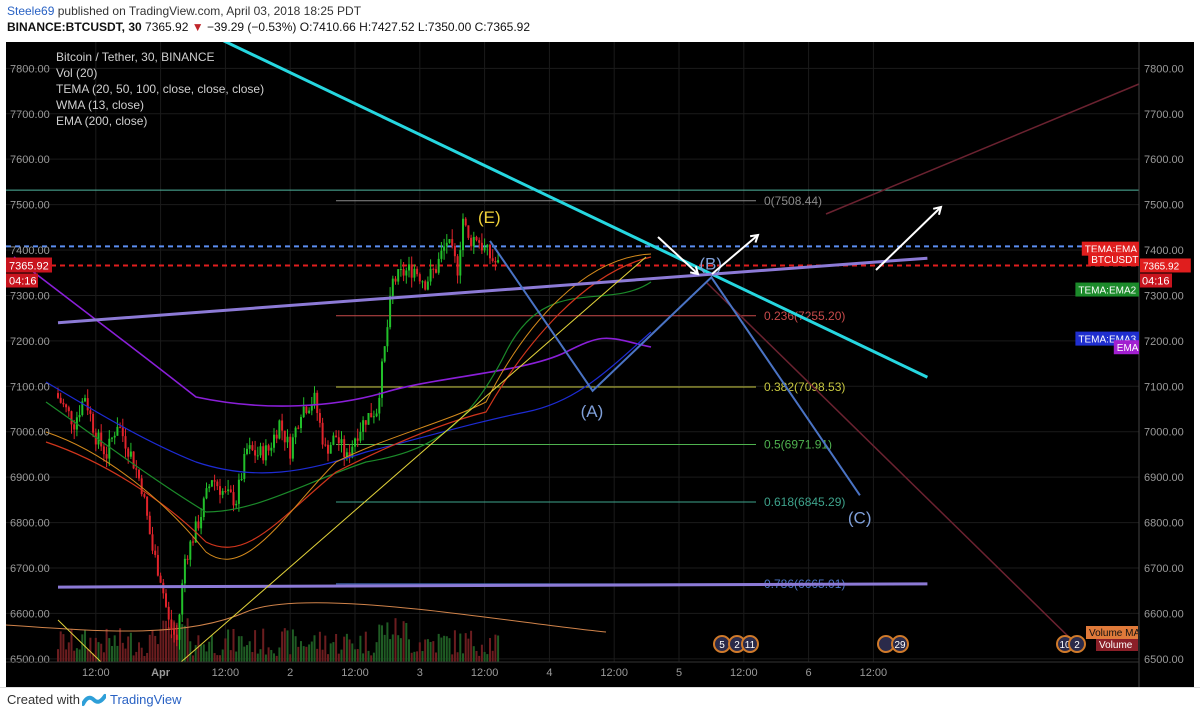 The image size is (1200, 714). I want to click on author-link: Steele69, so click(31, 11).